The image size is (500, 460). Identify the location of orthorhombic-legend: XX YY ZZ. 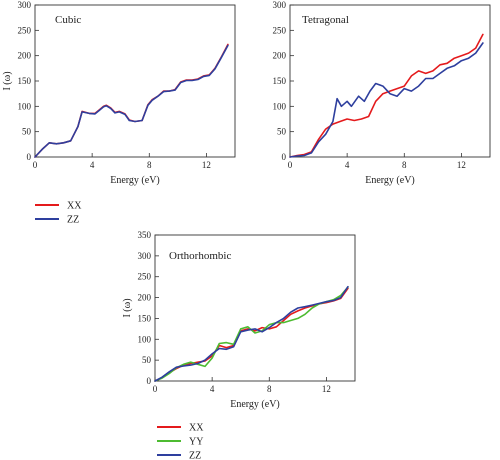
(180, 441).